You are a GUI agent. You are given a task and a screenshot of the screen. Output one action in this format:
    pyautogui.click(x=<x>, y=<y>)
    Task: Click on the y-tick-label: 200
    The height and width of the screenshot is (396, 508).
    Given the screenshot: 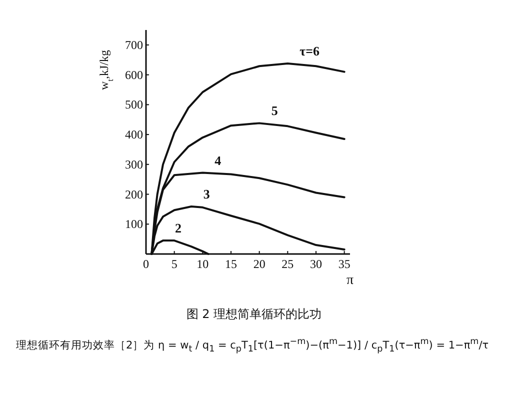 What is the action you would take?
    pyautogui.click(x=134, y=194)
    